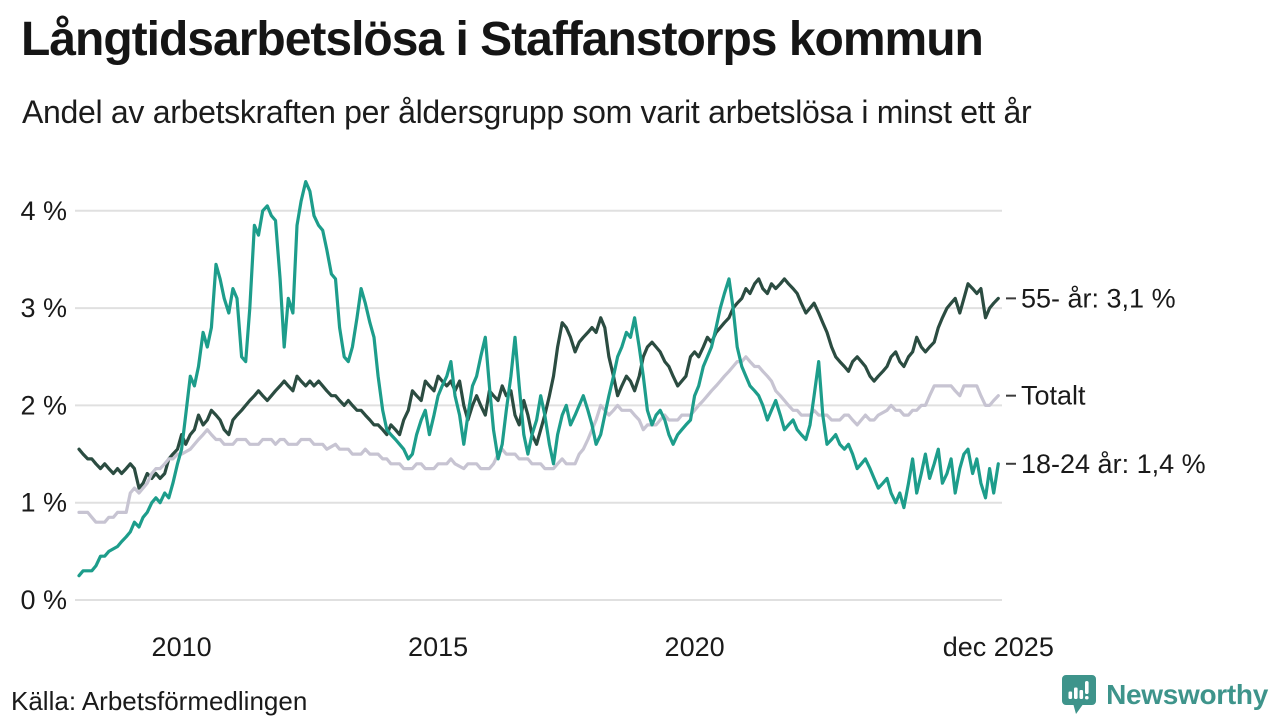 The width and height of the screenshot is (1280, 720). Describe the element at coordinates (438, 647) in the screenshot. I see `x-tick-label: 2015` at that location.